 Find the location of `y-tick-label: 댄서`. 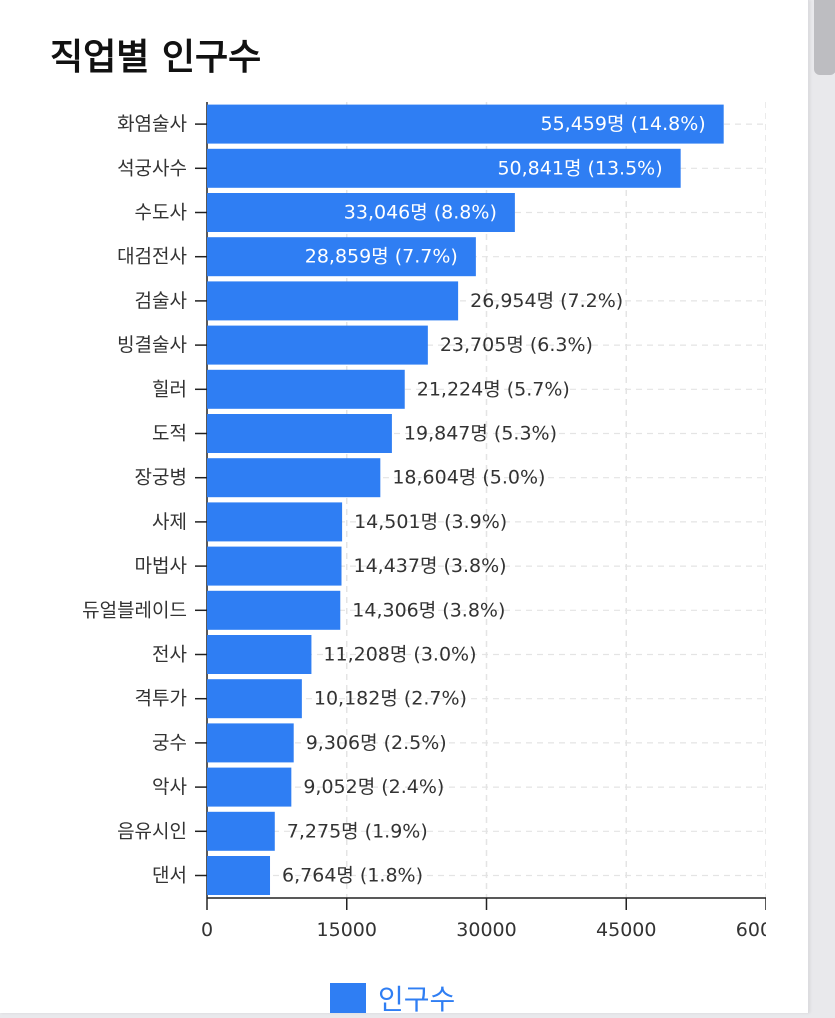

y-tick-label: 댄서 is located at coordinates (169, 876).